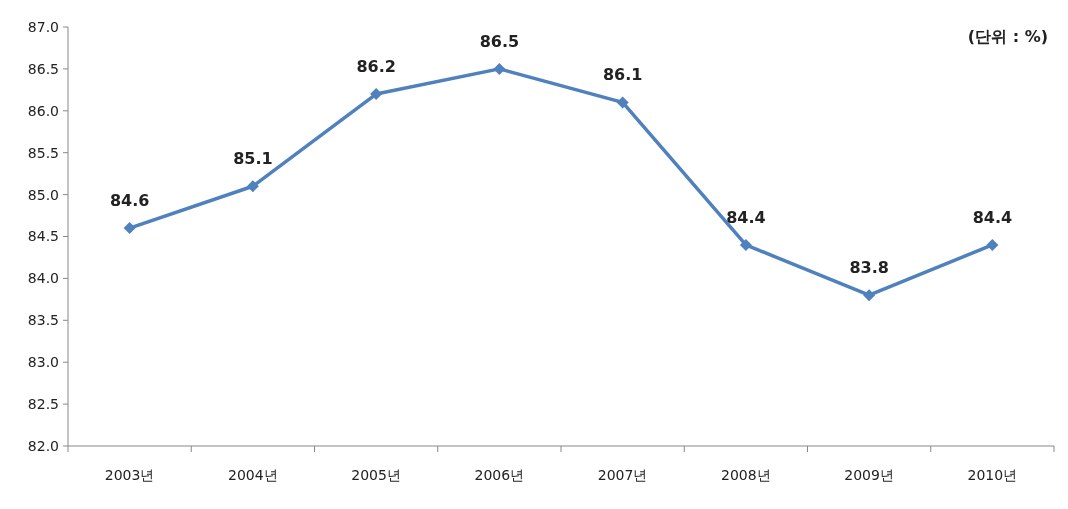 The height and width of the screenshot is (509, 1068). I want to click on y-tick-label: 86.0, so click(43, 110).